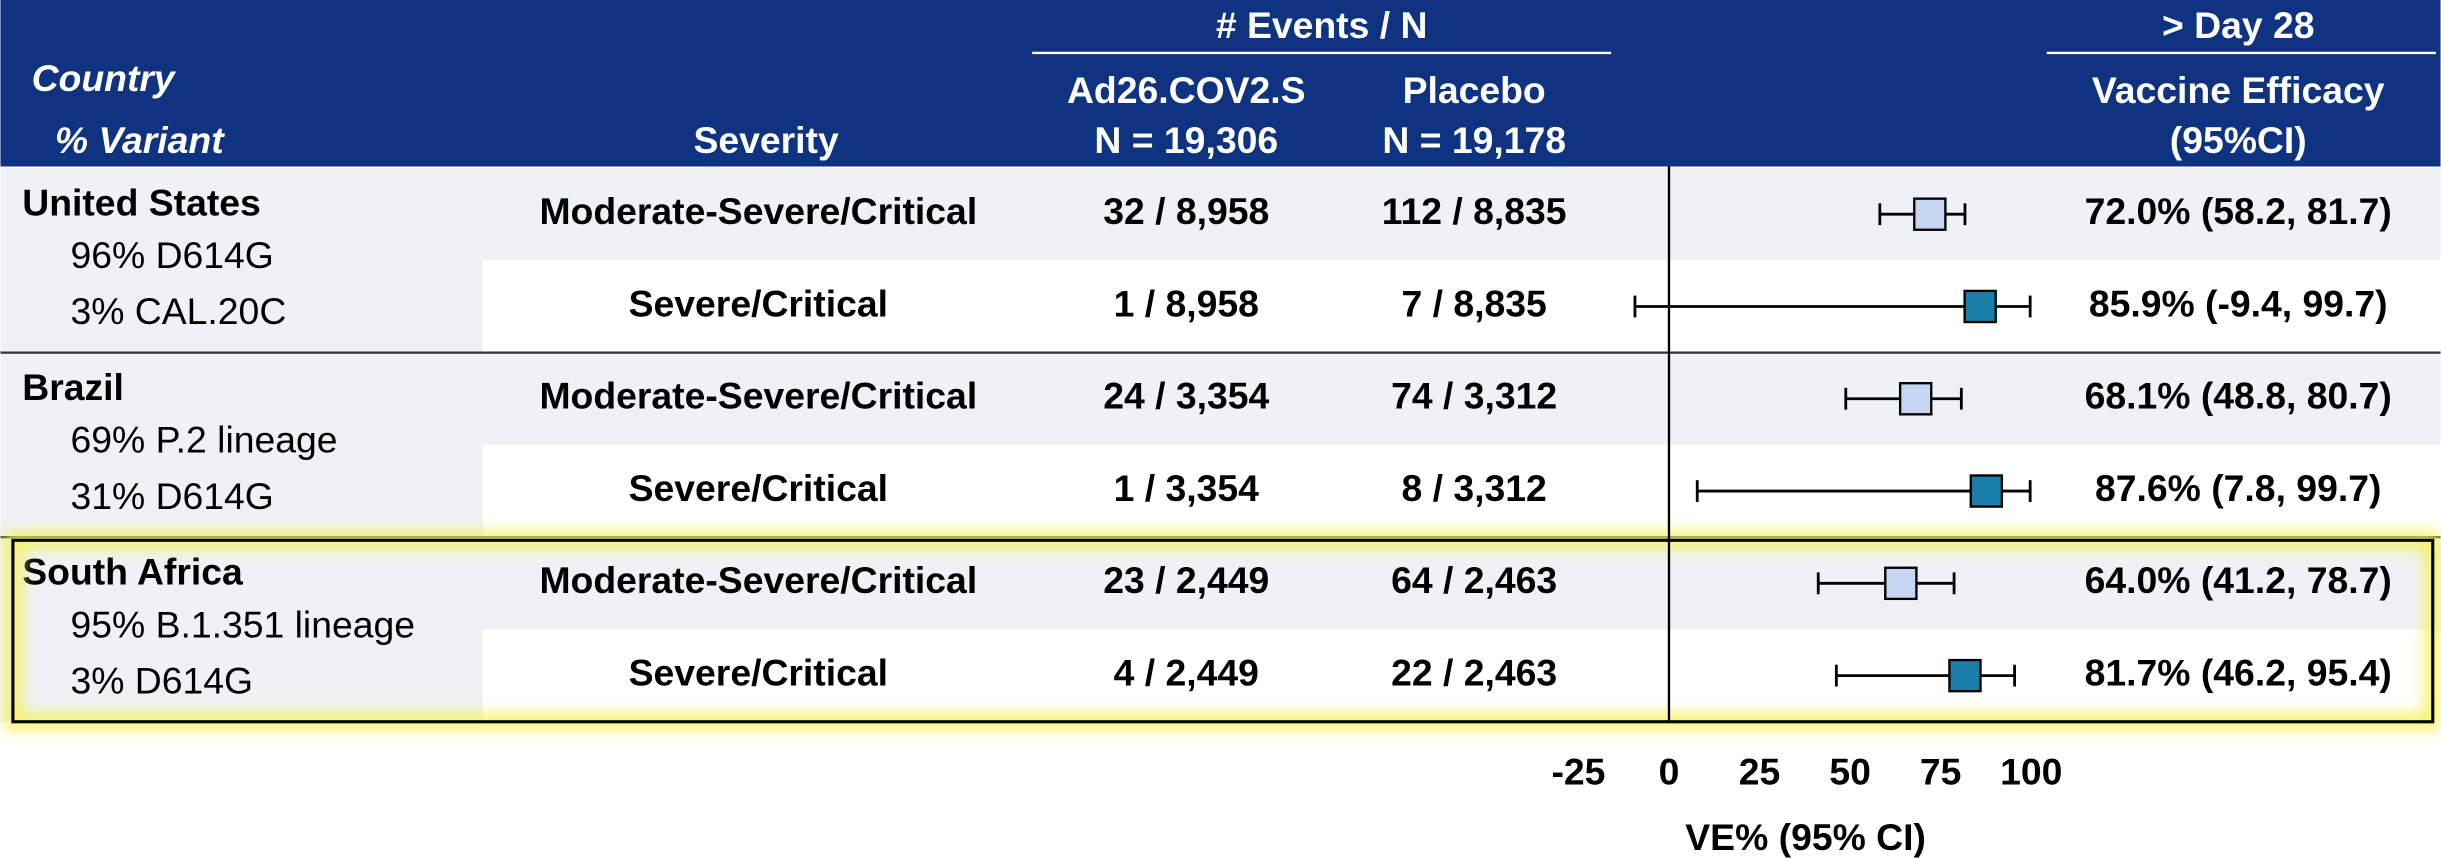 This screenshot has width=2441, height=859. Describe the element at coordinates (1186, 140) in the screenshot. I see `header-label: N = 19,306` at that location.